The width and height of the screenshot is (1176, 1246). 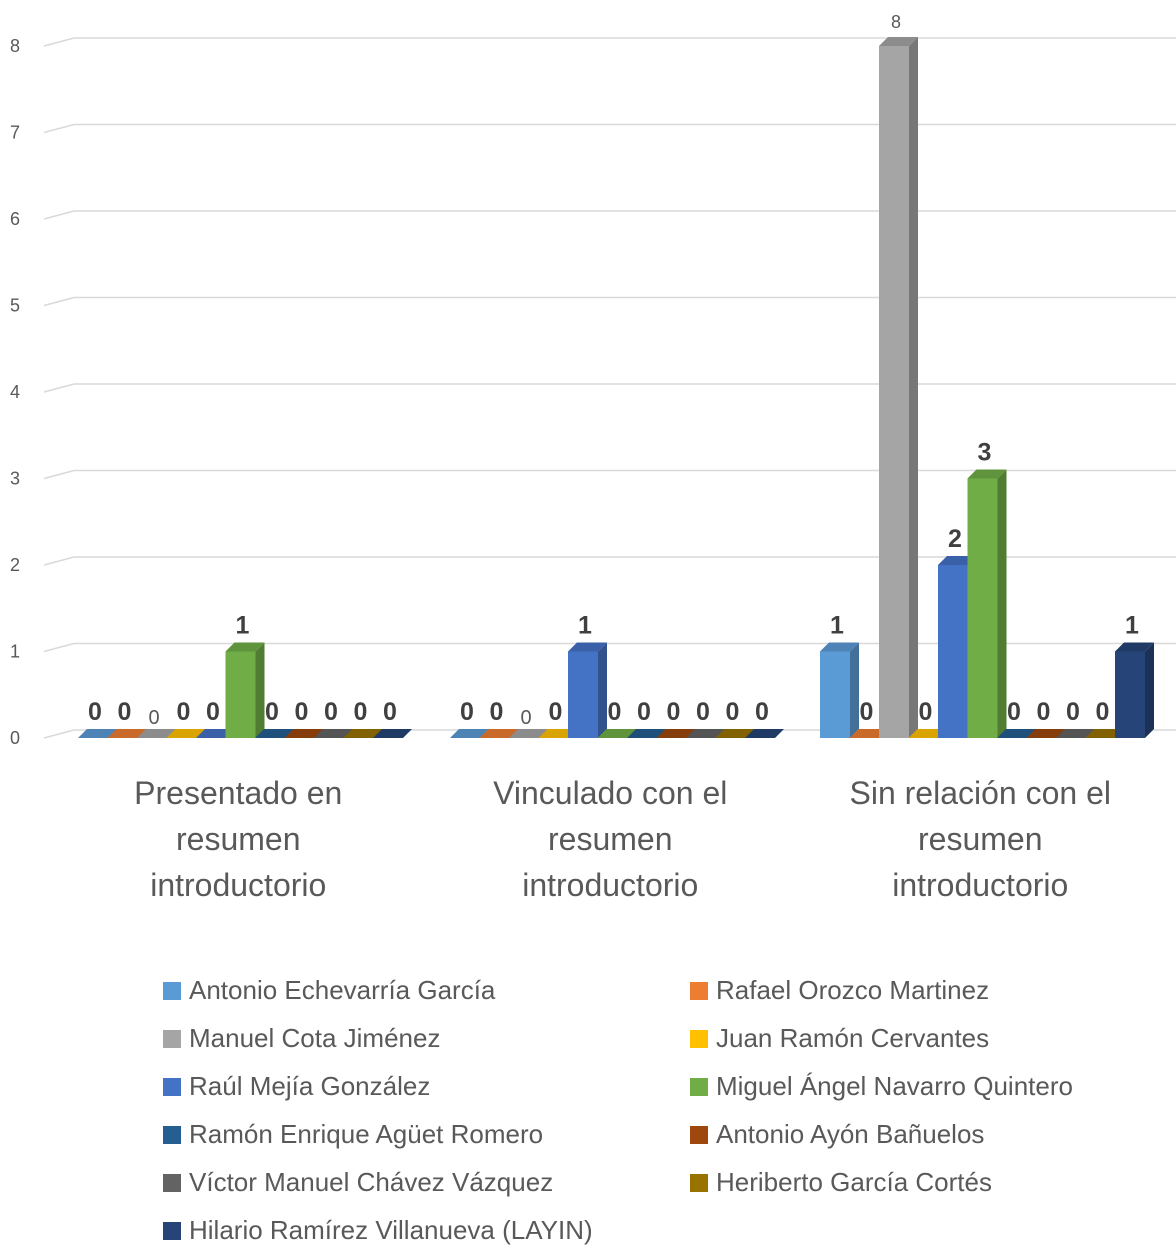 What do you see at coordinates (850, 1134) in the screenshot?
I see `legend-label: Antonio Ayón Bañuelos` at bounding box center [850, 1134].